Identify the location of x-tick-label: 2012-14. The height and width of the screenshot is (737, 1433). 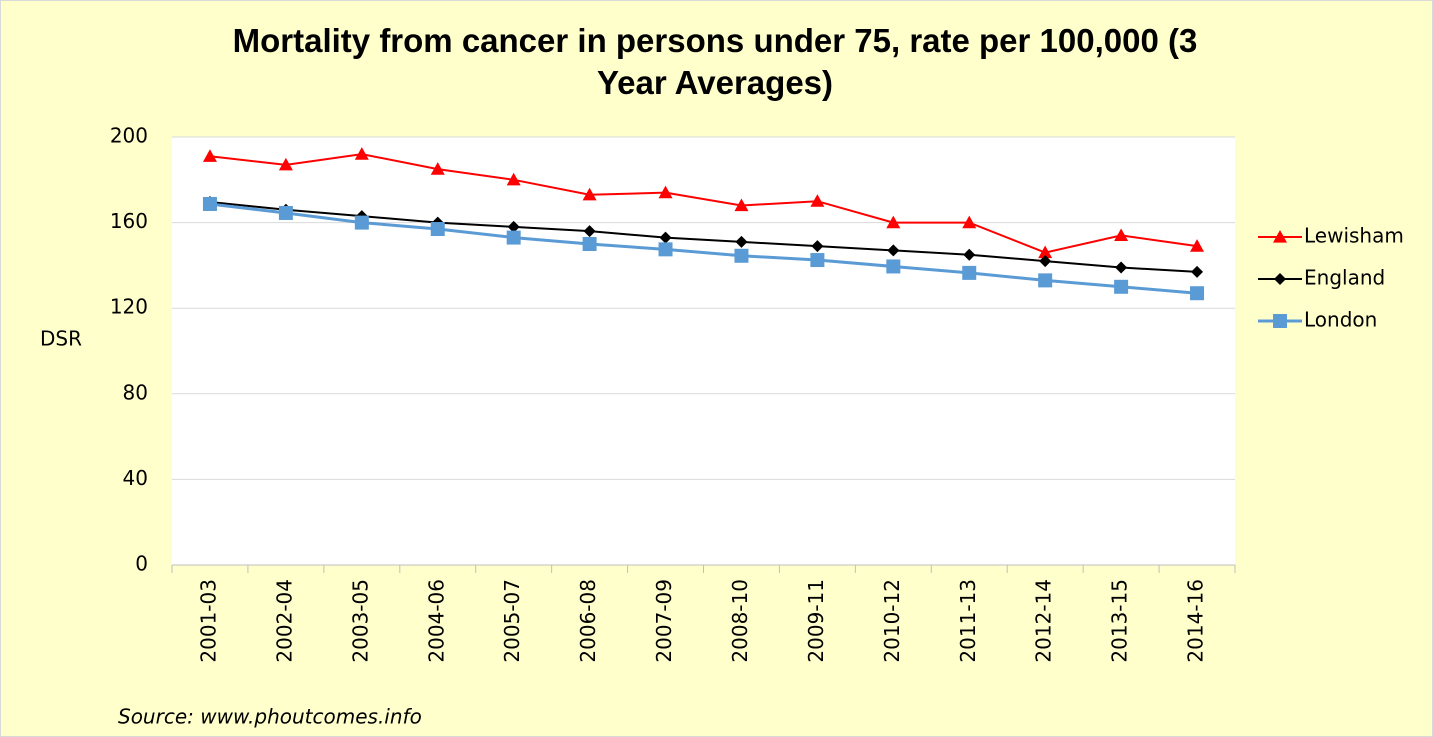
(1044, 621).